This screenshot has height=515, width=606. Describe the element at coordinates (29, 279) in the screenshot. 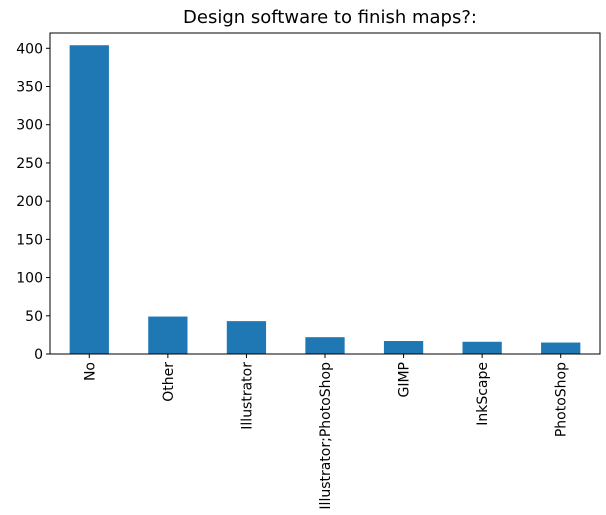

I see `y-tick-label: 100` at that location.